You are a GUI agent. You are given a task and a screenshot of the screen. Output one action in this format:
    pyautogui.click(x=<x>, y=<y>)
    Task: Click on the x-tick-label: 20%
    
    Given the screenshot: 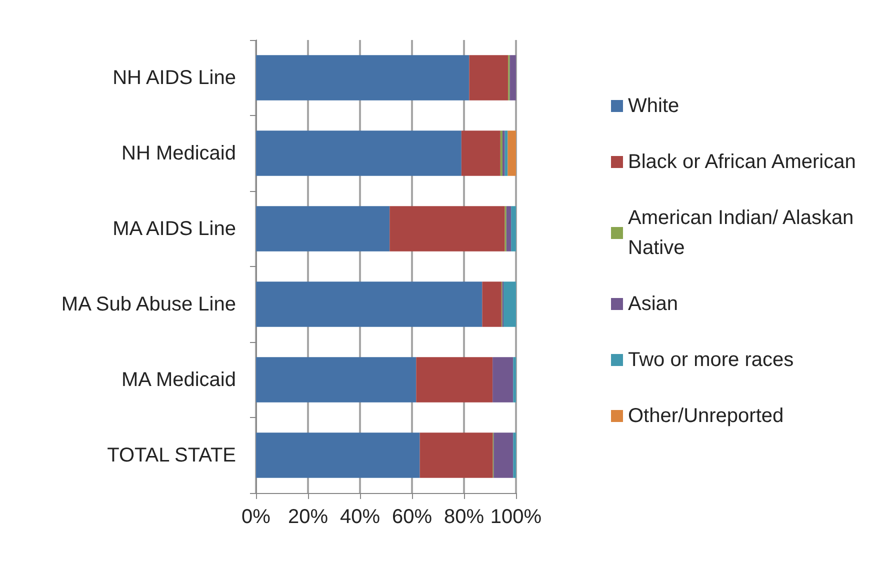 What is the action you would take?
    pyautogui.click(x=308, y=517)
    